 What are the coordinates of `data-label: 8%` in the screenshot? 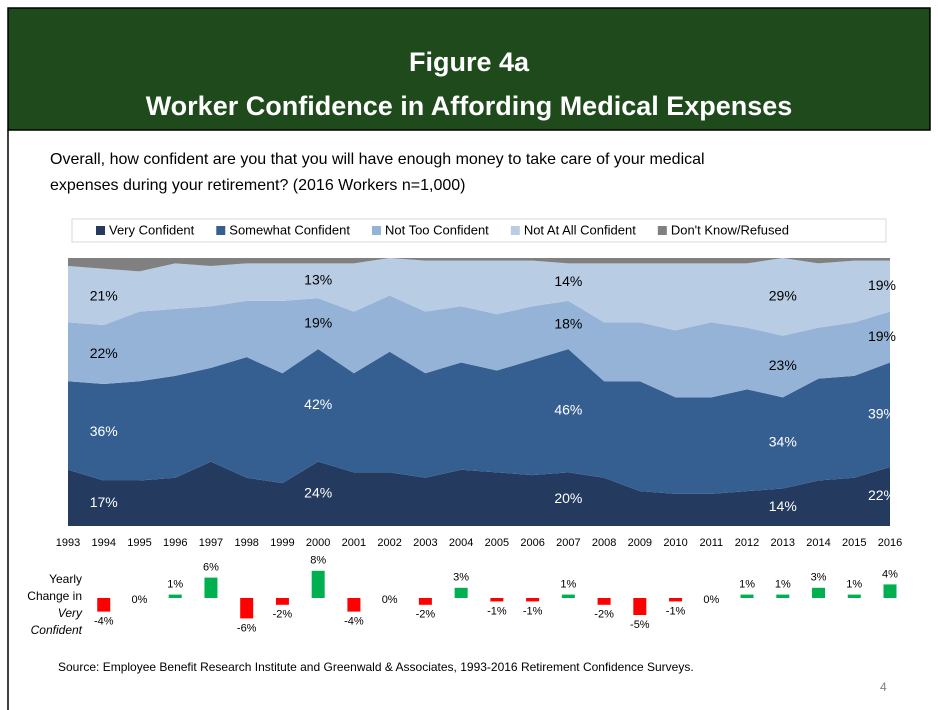 It's located at (318, 561).